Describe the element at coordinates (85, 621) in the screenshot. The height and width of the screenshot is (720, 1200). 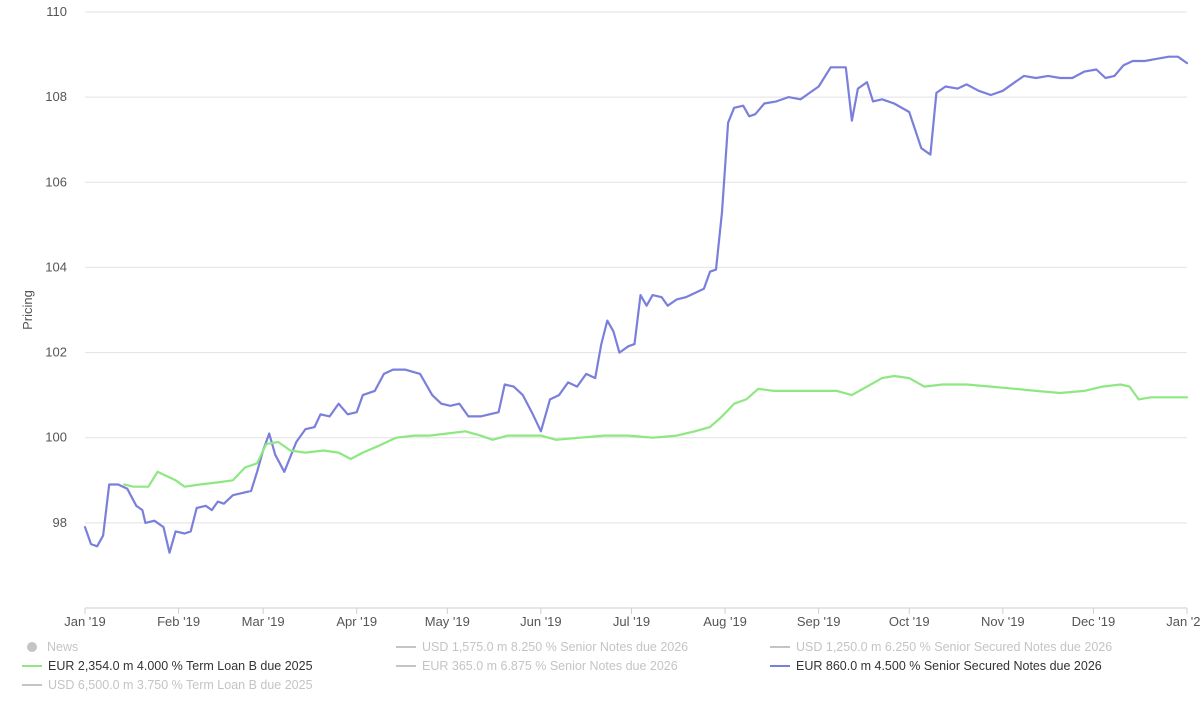
I see `x-tick-label: Jan '19` at that location.